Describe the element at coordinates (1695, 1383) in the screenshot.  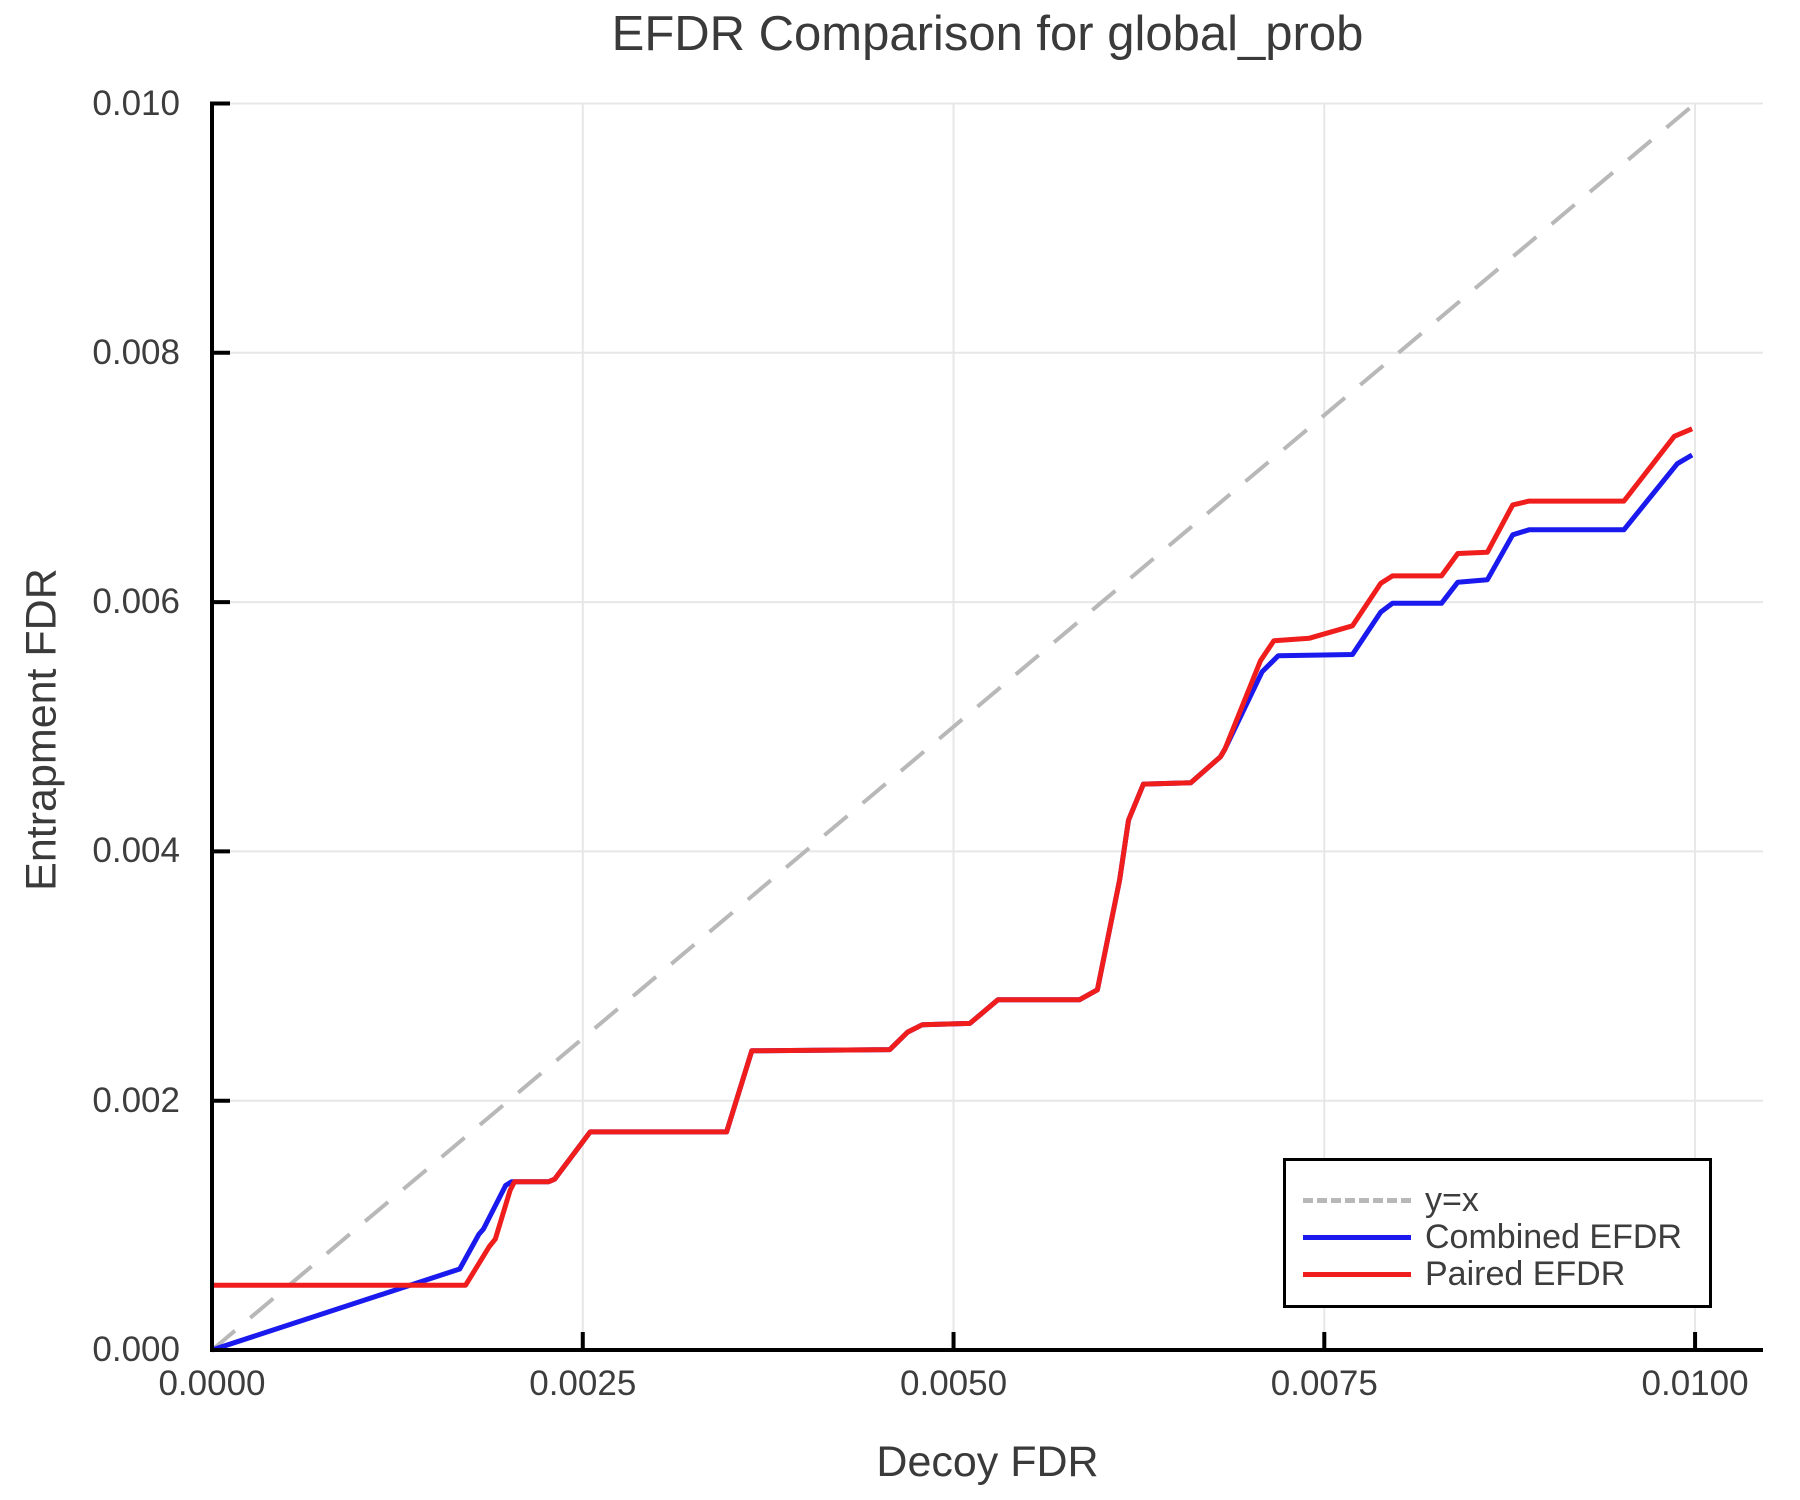
I see `x-tick-label: 0.0100` at that location.